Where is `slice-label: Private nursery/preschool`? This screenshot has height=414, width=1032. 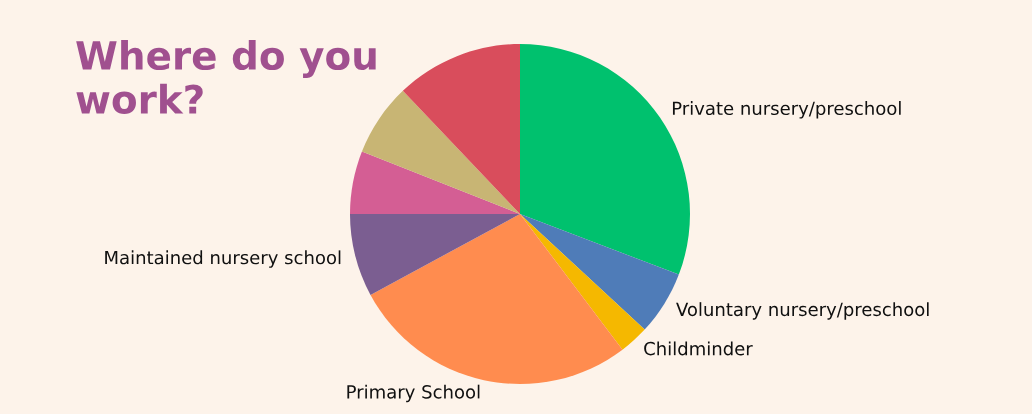 slice-label: Private nursery/preschool is located at coordinates (786, 110).